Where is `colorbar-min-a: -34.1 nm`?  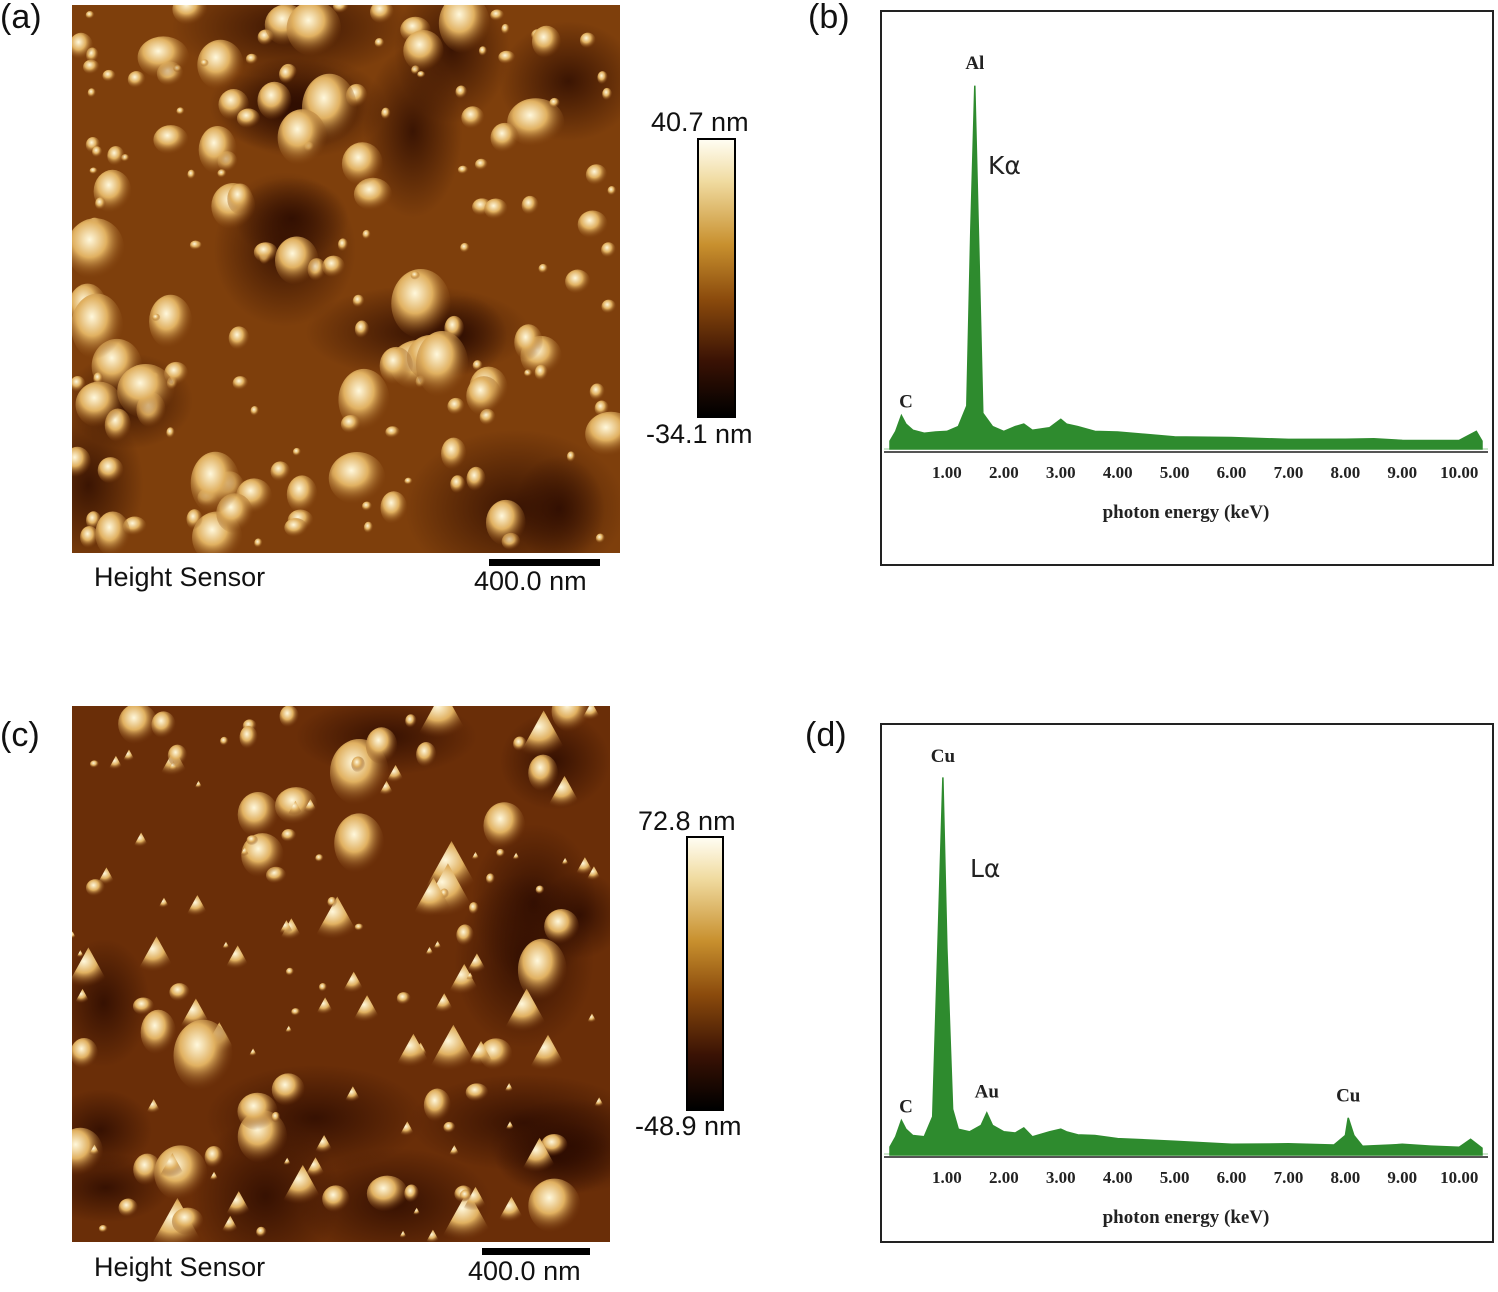 colorbar-min-a: -34.1 nm is located at coordinates (699, 434).